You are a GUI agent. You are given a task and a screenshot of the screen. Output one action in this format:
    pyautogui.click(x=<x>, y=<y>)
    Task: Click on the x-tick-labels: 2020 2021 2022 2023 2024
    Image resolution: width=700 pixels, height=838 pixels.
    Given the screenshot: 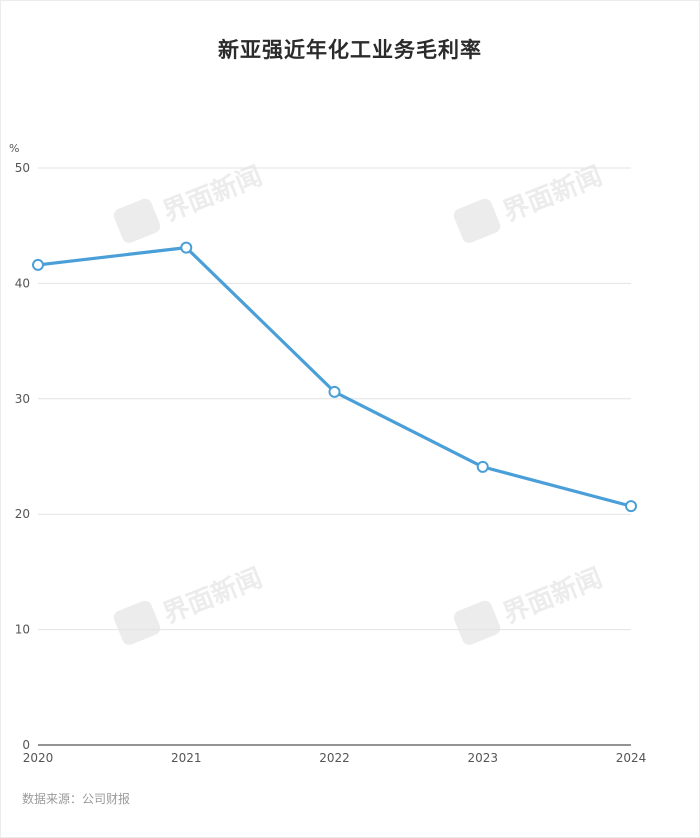 What is the action you would take?
    pyautogui.click(x=335, y=758)
    